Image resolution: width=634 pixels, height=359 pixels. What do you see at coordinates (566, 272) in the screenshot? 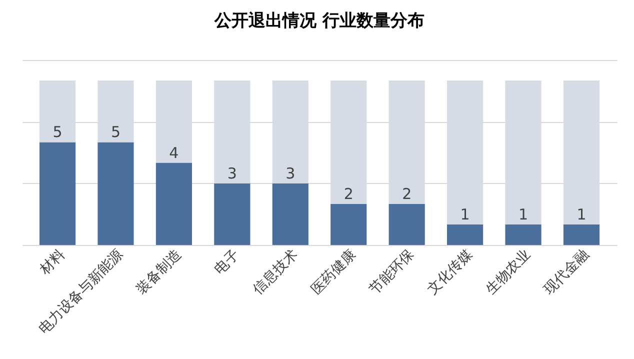
I see `x-tick-label: 现代金融` at bounding box center [566, 272].